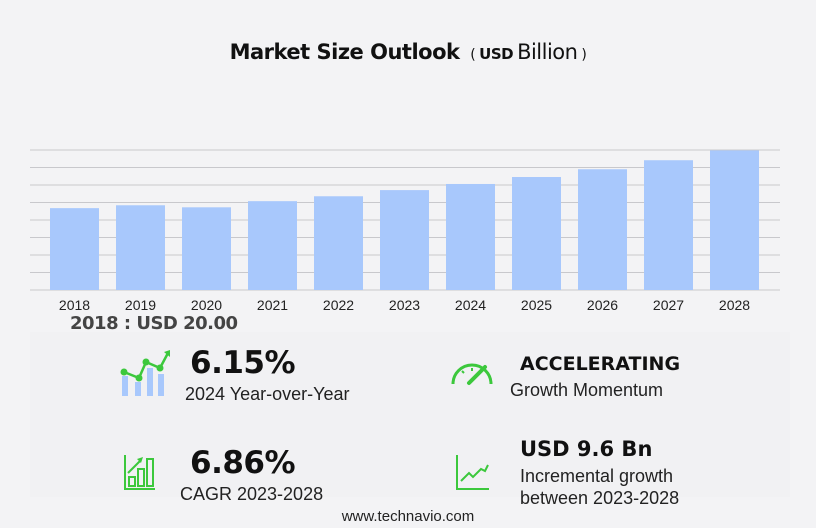 The image size is (816, 528). What do you see at coordinates (140, 305) in the screenshot?
I see `x-tick-label: 2019` at bounding box center [140, 305].